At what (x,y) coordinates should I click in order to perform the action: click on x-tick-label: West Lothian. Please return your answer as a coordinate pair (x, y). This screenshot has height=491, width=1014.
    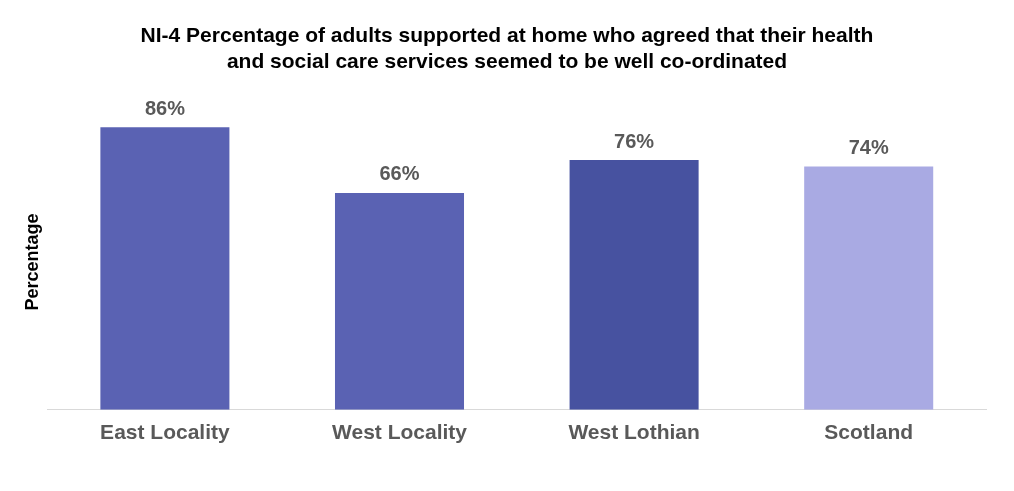
    Looking at the image, I should click on (634, 432).